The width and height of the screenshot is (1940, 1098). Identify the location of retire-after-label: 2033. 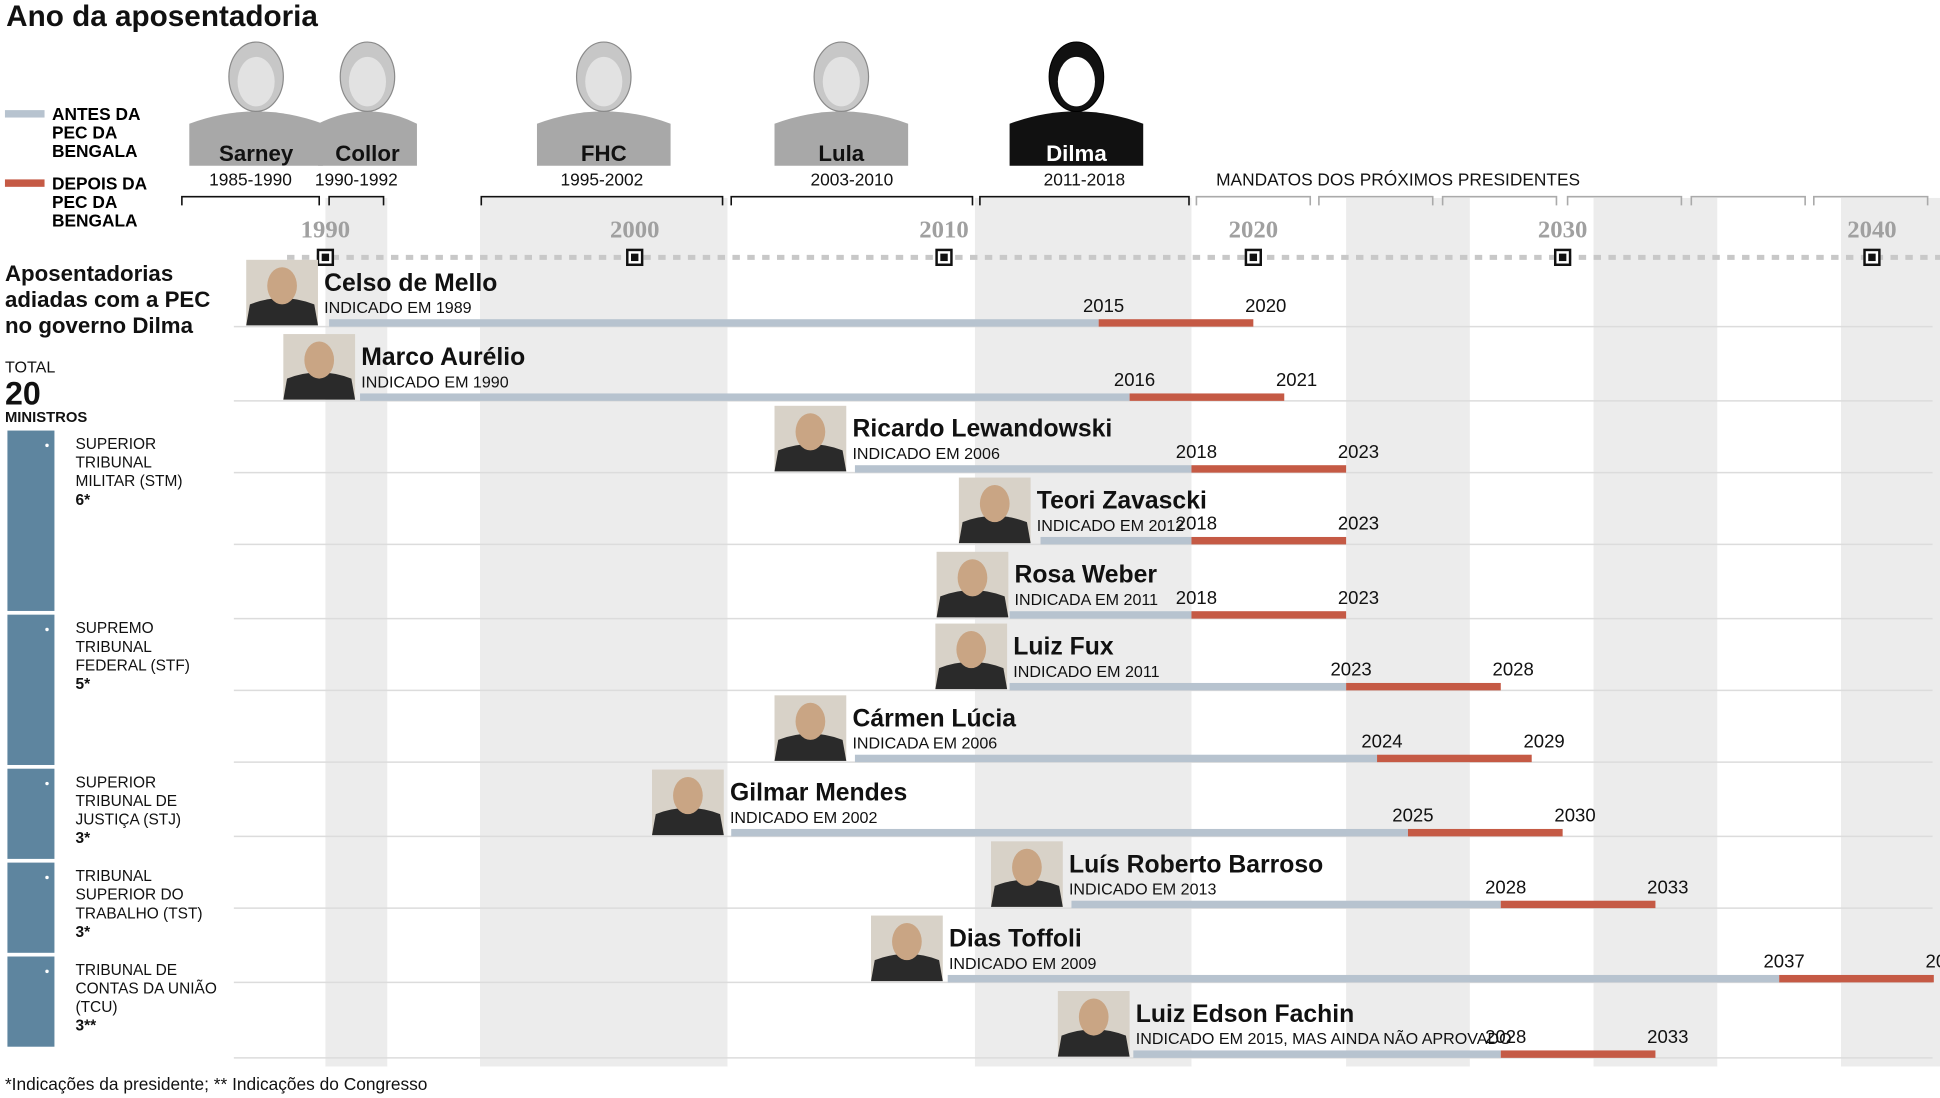
(1667, 1036).